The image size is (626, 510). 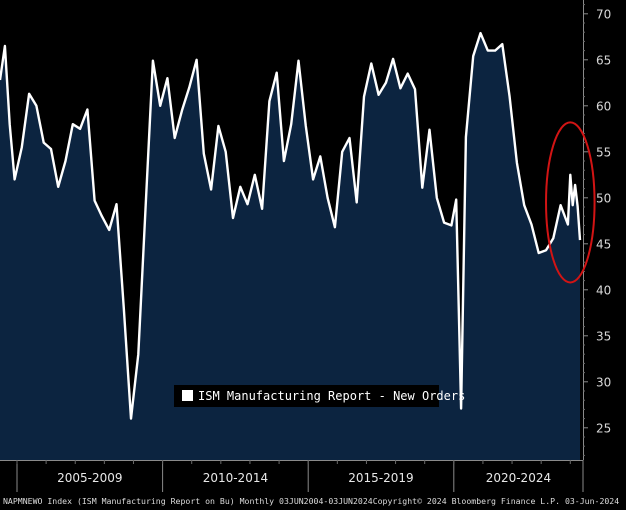 What do you see at coordinates (89, 478) in the screenshot?
I see `x-tick-label: 2005-2009` at bounding box center [89, 478].